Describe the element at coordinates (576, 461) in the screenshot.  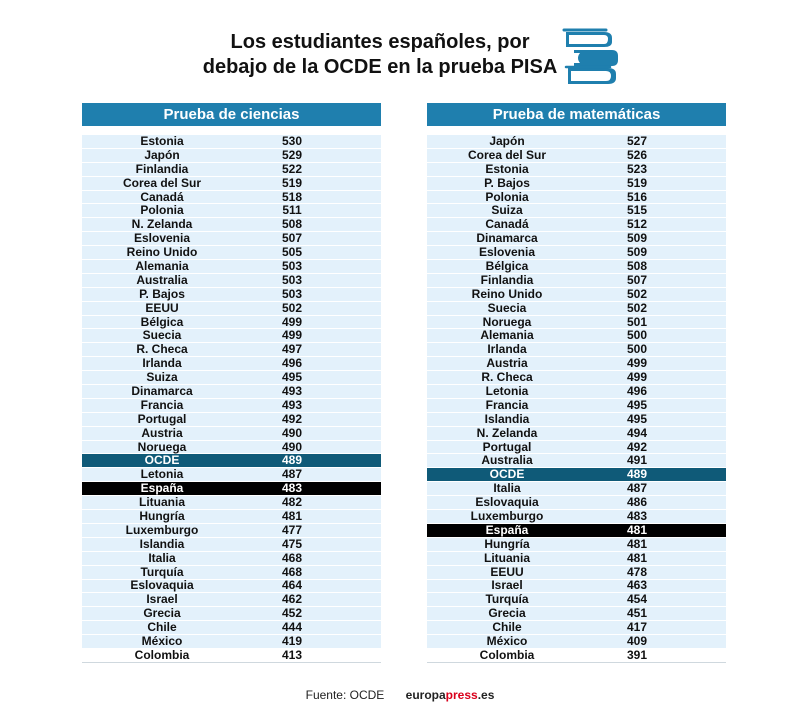
I see `table-row: Australia 491` at that location.